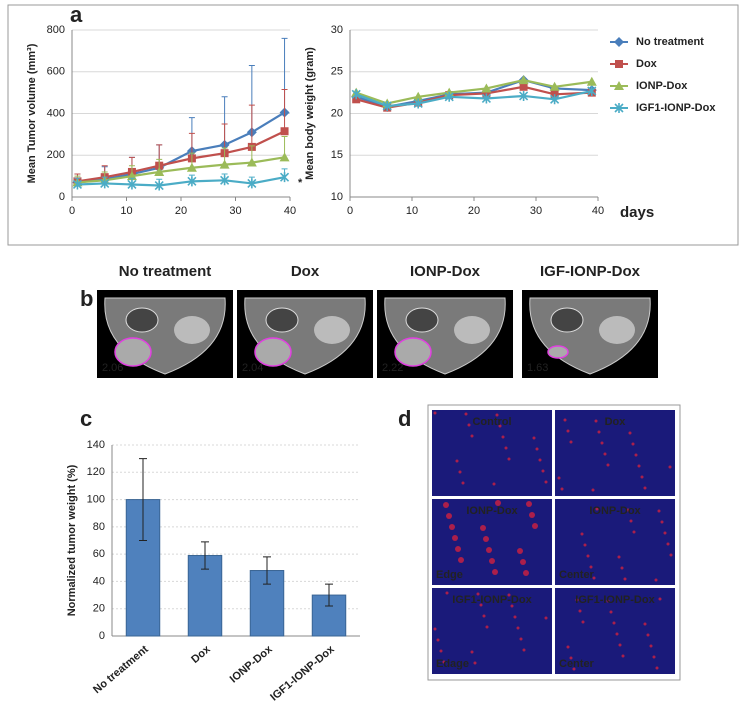 This screenshot has height=717, width=750. I want to click on y-tick-label: 200, so click(56, 155).